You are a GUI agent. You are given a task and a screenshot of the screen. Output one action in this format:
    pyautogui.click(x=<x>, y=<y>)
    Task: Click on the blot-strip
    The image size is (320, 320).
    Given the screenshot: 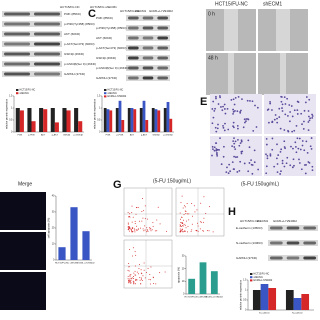 What is the action you would take?
    pyautogui.click(x=32, y=74)
    